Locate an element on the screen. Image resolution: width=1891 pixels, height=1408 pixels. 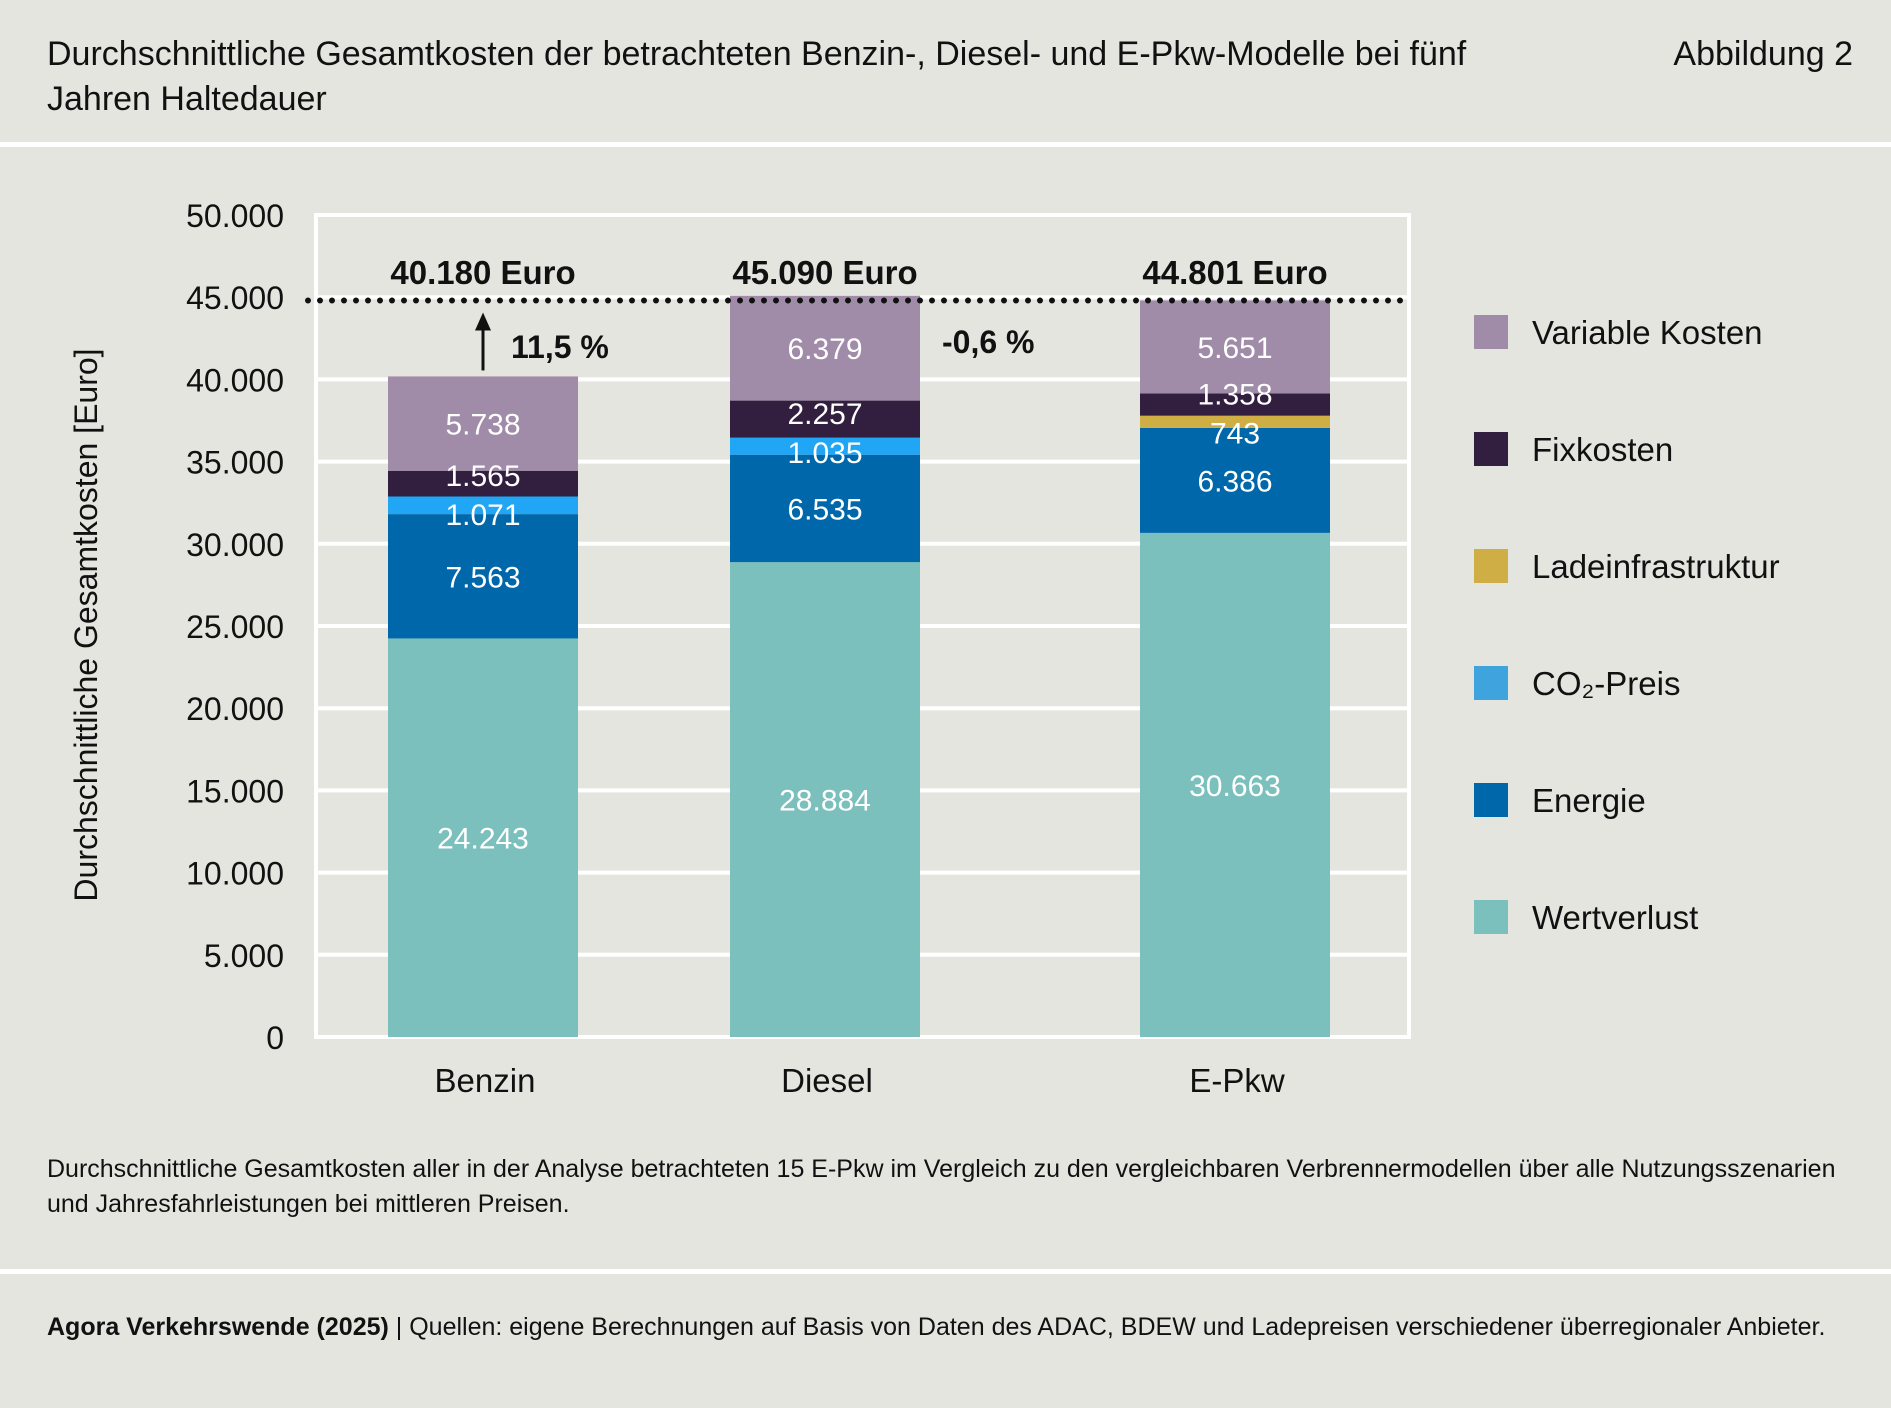
bar-value-label: 6.535 is located at coordinates (824, 509).